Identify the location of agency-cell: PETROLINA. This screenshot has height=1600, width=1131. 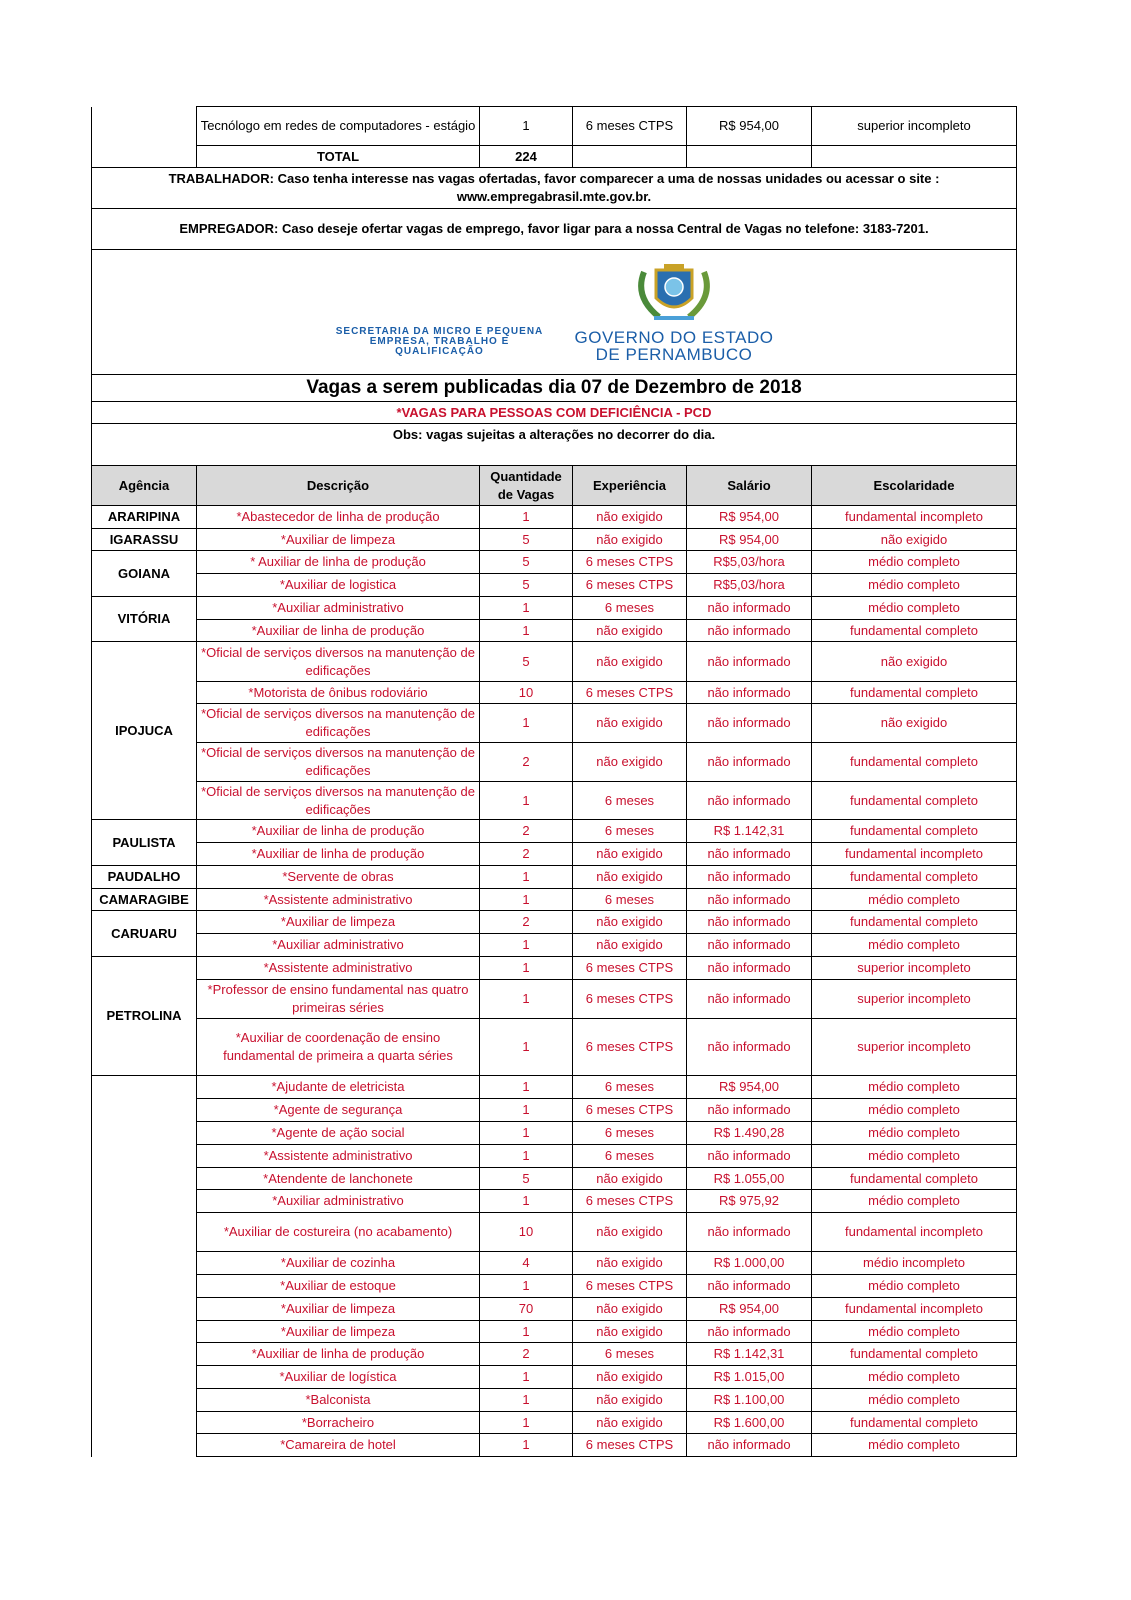
(144, 1016).